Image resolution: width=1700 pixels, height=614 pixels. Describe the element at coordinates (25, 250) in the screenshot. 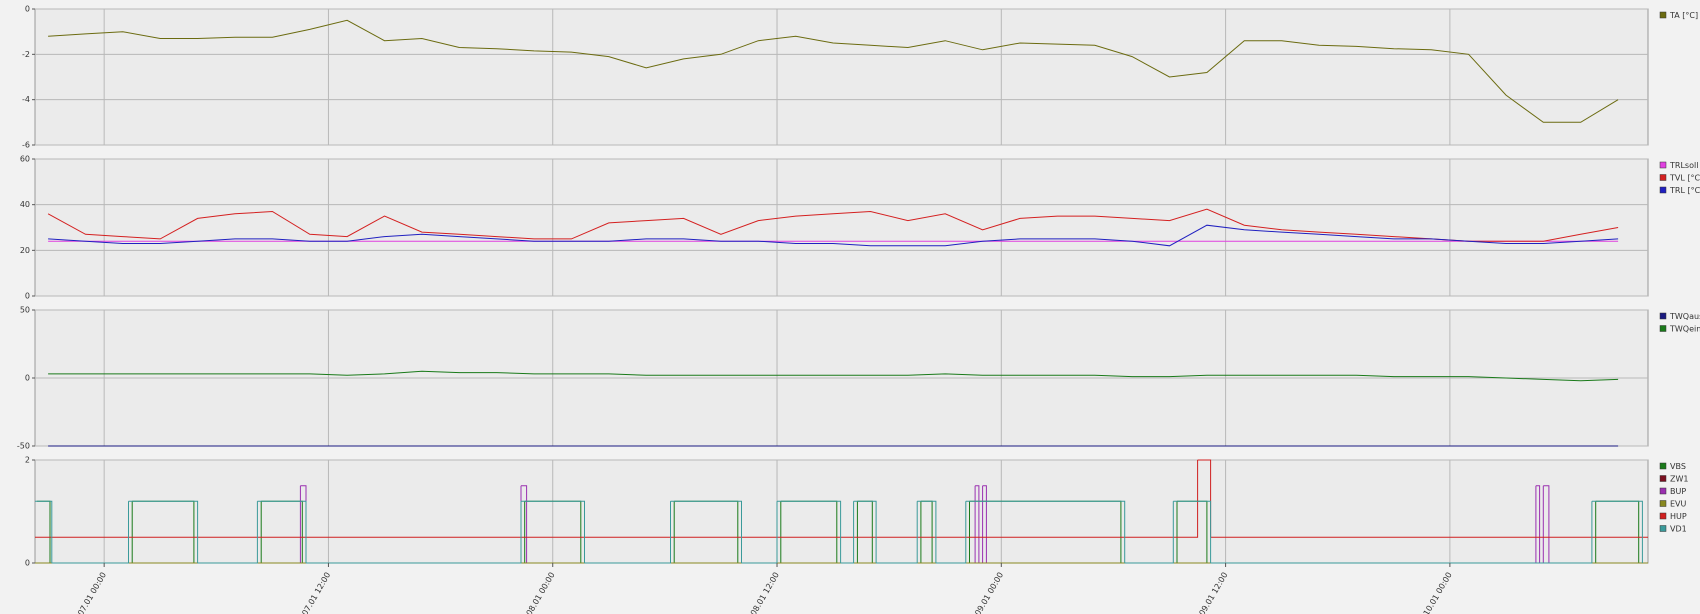

I see `y-tick-label: 20` at that location.